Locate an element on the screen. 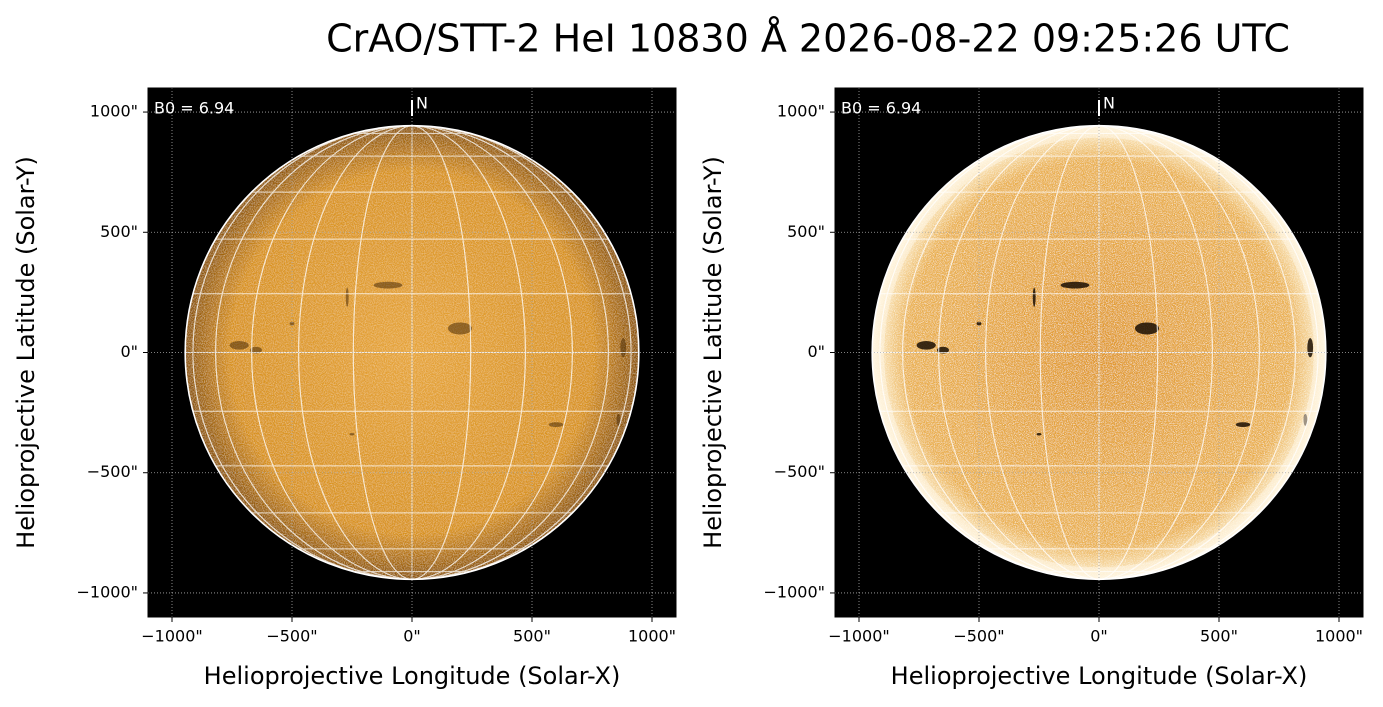 This screenshot has height=707, width=1383. features is located at coordinates (428, 358).